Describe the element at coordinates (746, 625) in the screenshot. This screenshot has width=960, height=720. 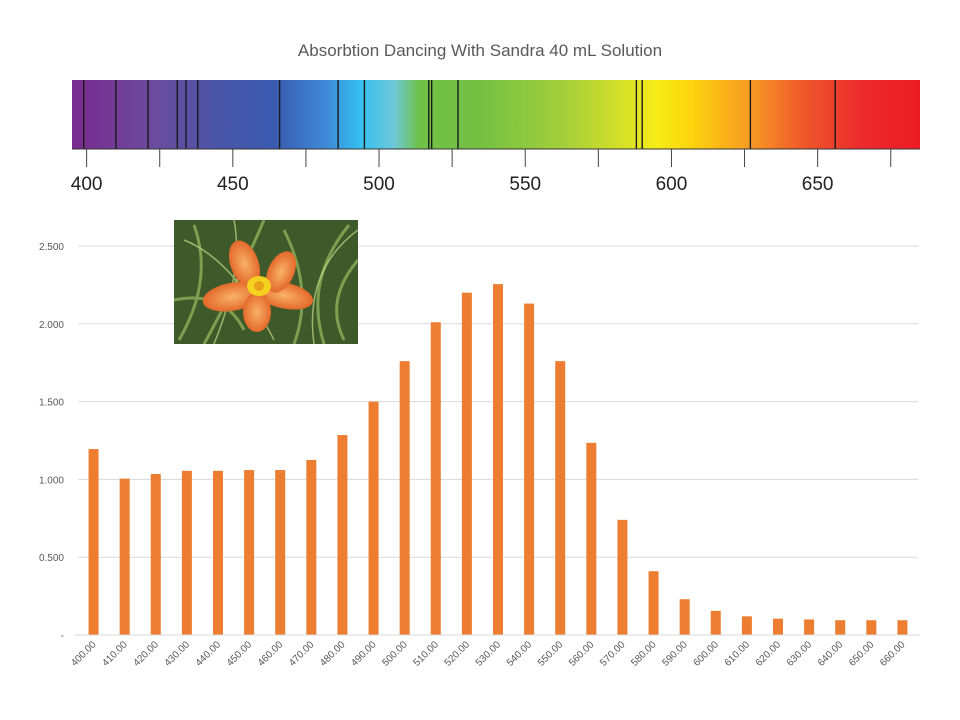
I see `bar-610.00` at that location.